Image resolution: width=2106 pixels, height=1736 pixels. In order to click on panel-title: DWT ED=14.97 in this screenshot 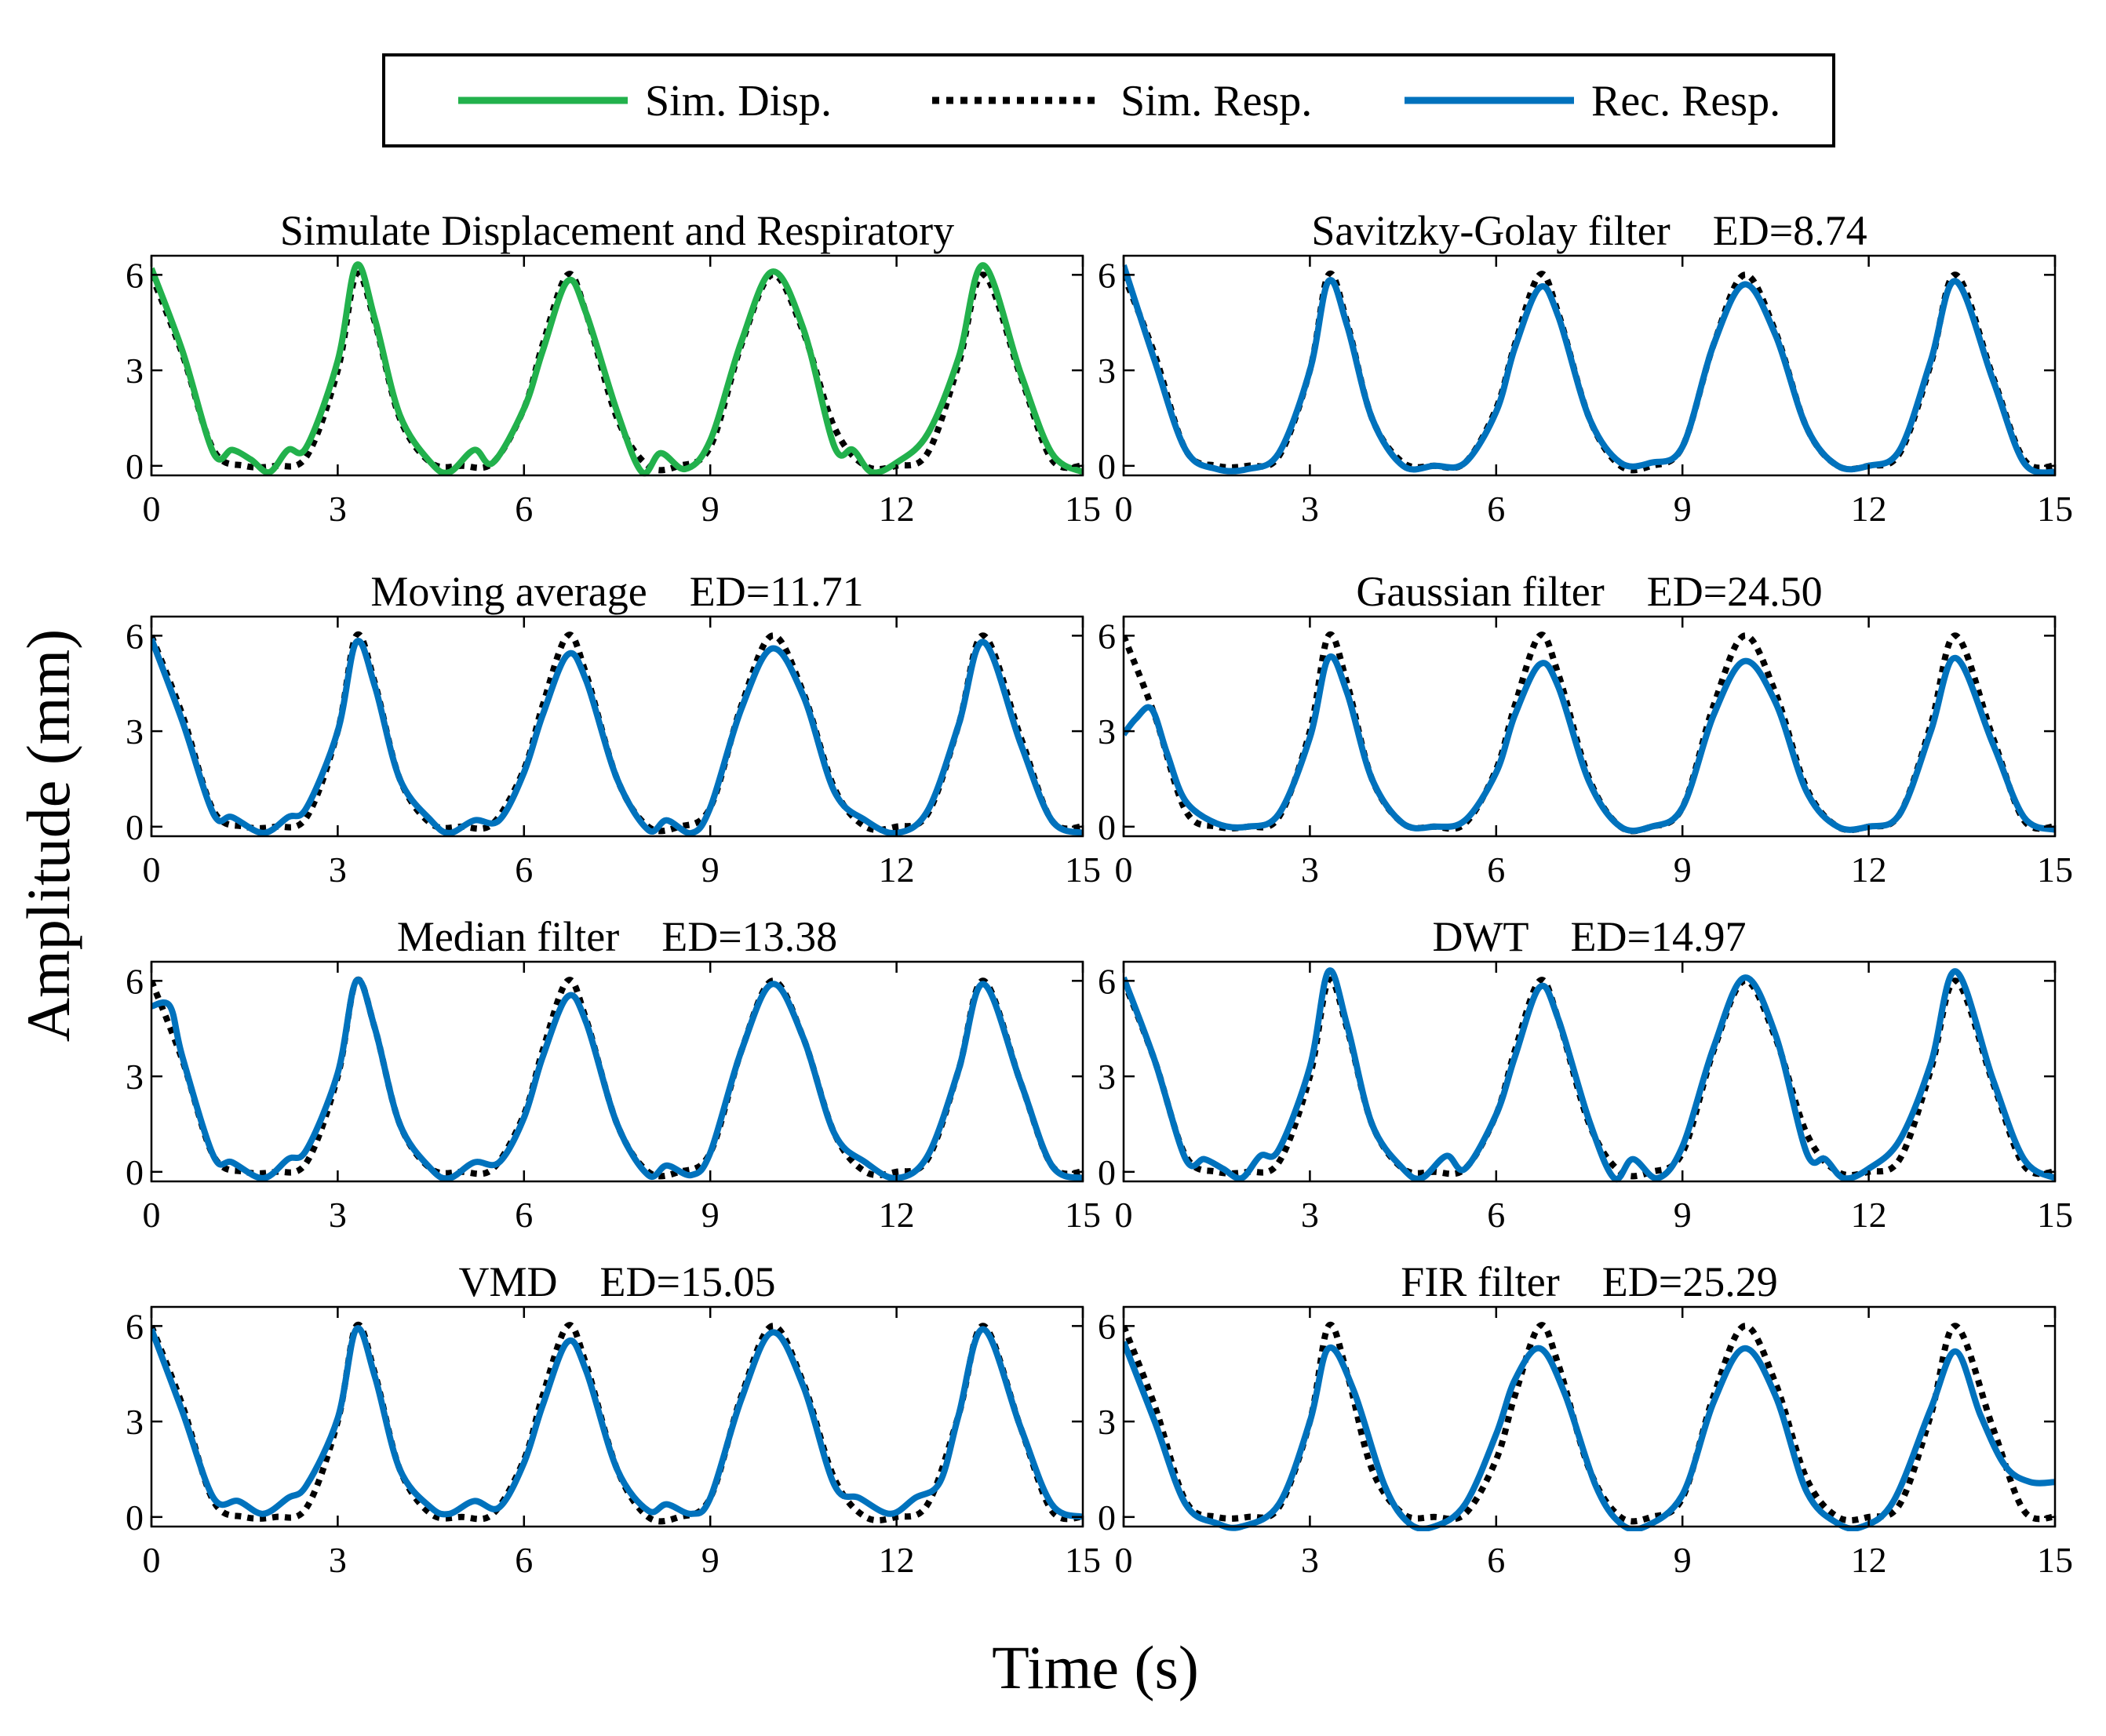, I will do `click(1590, 936)`.